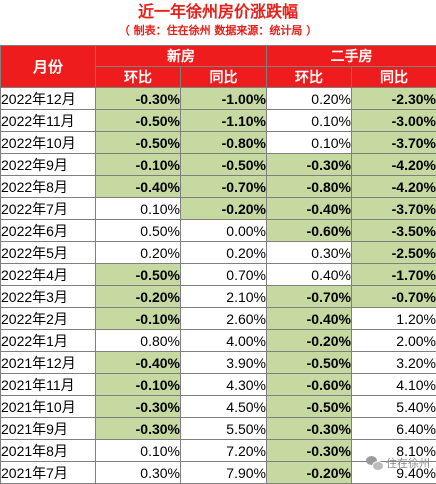 Image resolution: width=436 pixels, height=484 pixels. What do you see at coordinates (394, 231) in the screenshot?
I see `second-yoy-cell: -3.50%` at bounding box center [394, 231].